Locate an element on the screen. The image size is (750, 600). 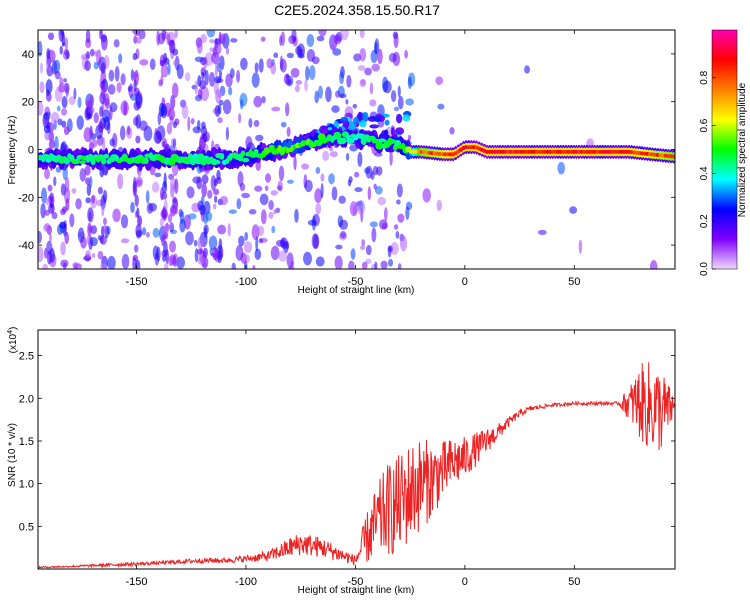
colorbar-tick-label: 0.0 is located at coordinates (704, 269).